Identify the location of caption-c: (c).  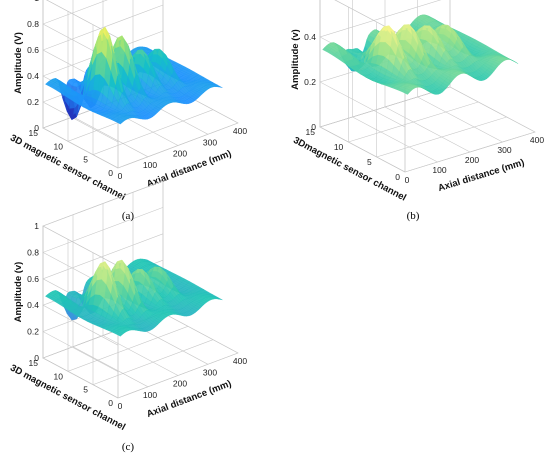
(128, 447).